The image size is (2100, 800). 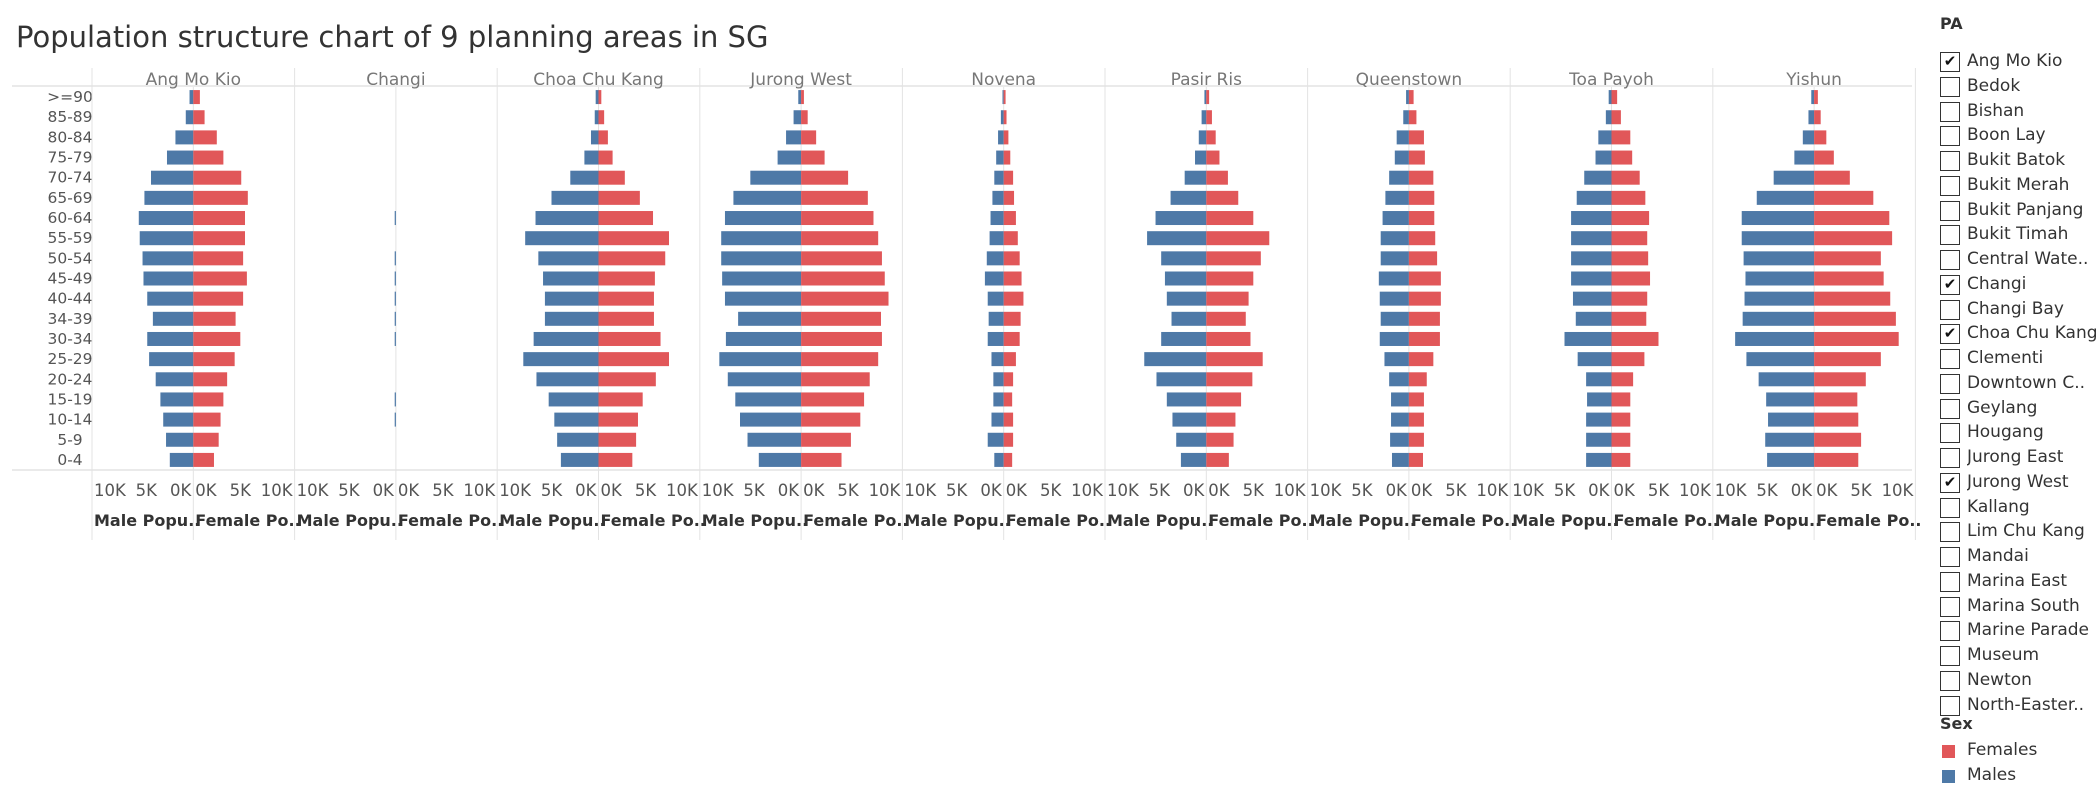 What do you see at coordinates (2020, 631) in the screenshot?
I see `pa-filter-item: Marine Parade` at bounding box center [2020, 631].